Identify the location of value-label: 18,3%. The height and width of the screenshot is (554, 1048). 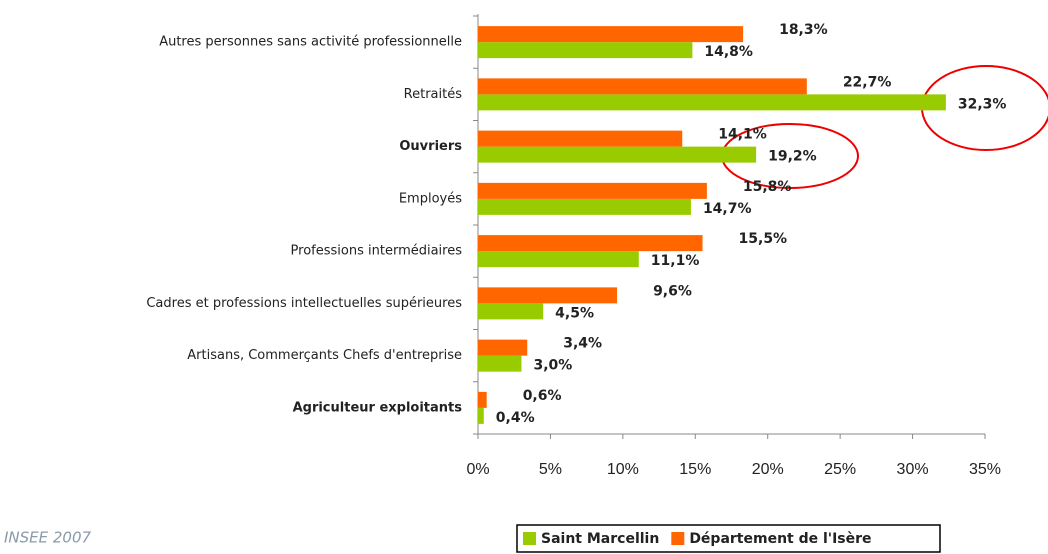
(803, 30).